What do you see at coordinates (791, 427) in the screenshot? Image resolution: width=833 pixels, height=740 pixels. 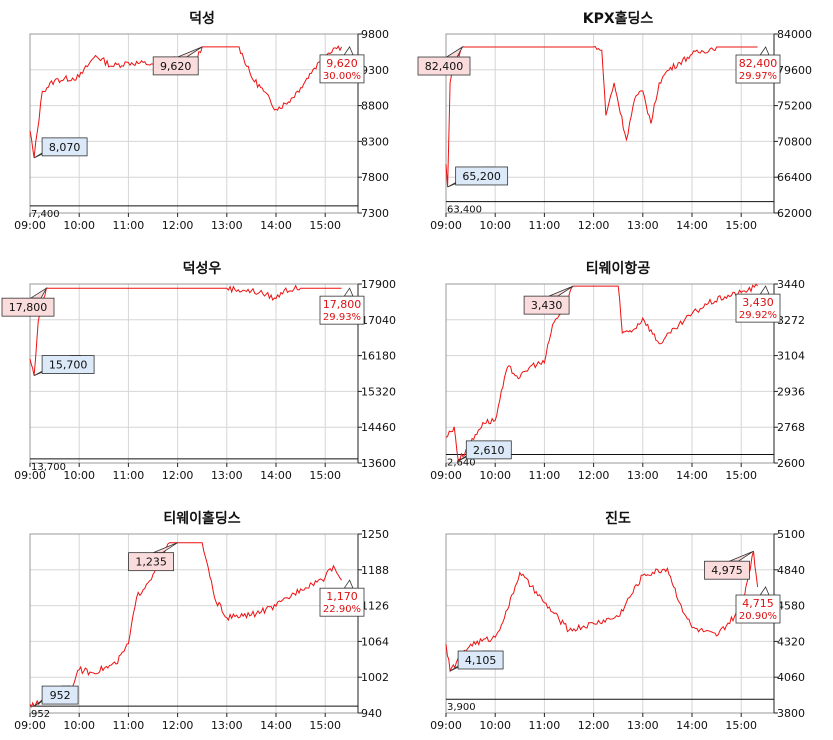 I see `y-tick-label: 2768` at bounding box center [791, 427].